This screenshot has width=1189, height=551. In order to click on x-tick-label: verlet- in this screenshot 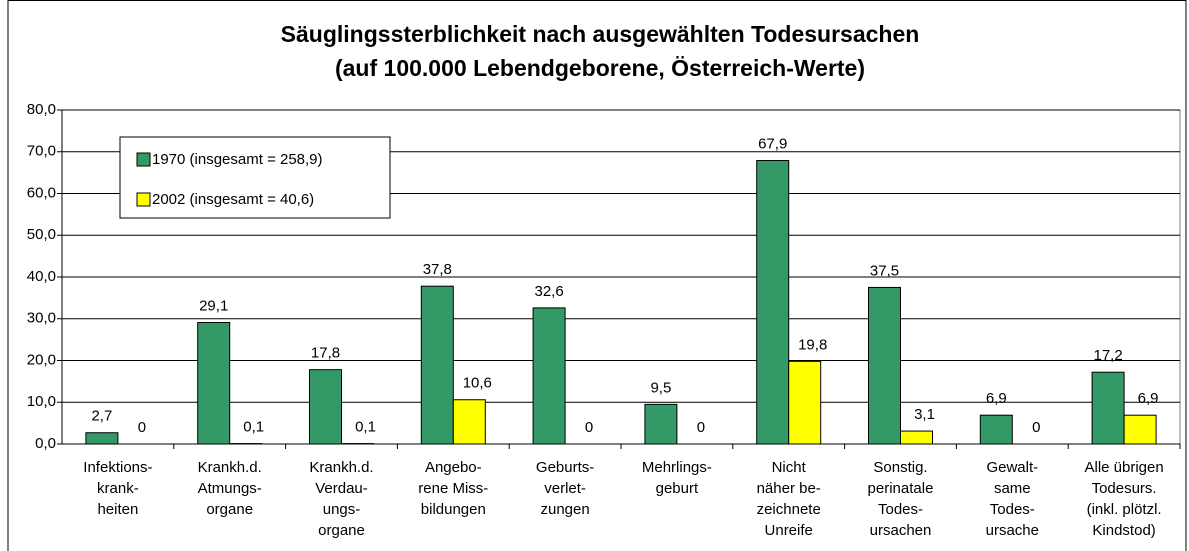, I will do `click(565, 488)`.